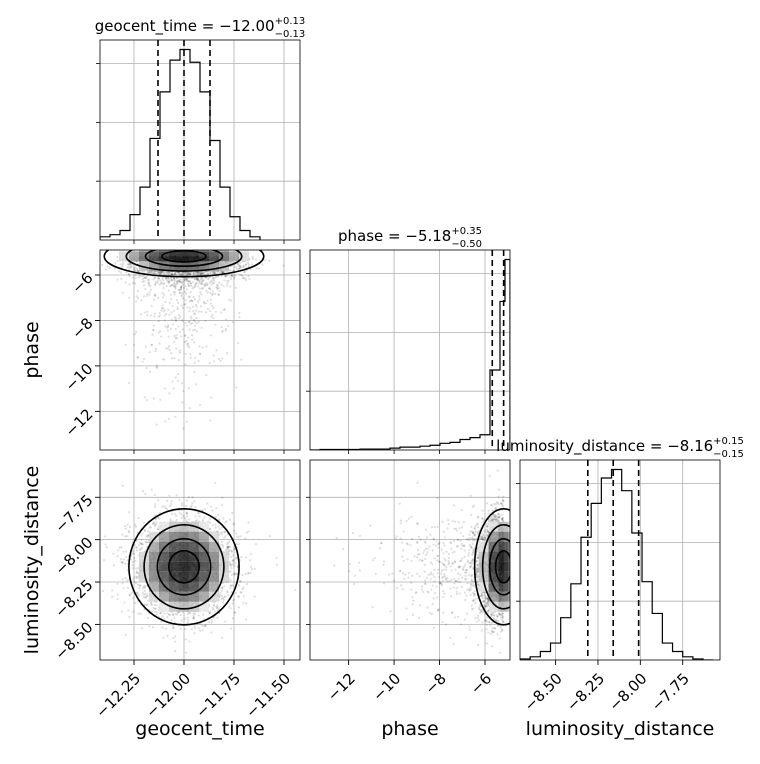 This screenshot has height=764, width=760. I want to click on density-cell, so click(184, 256).